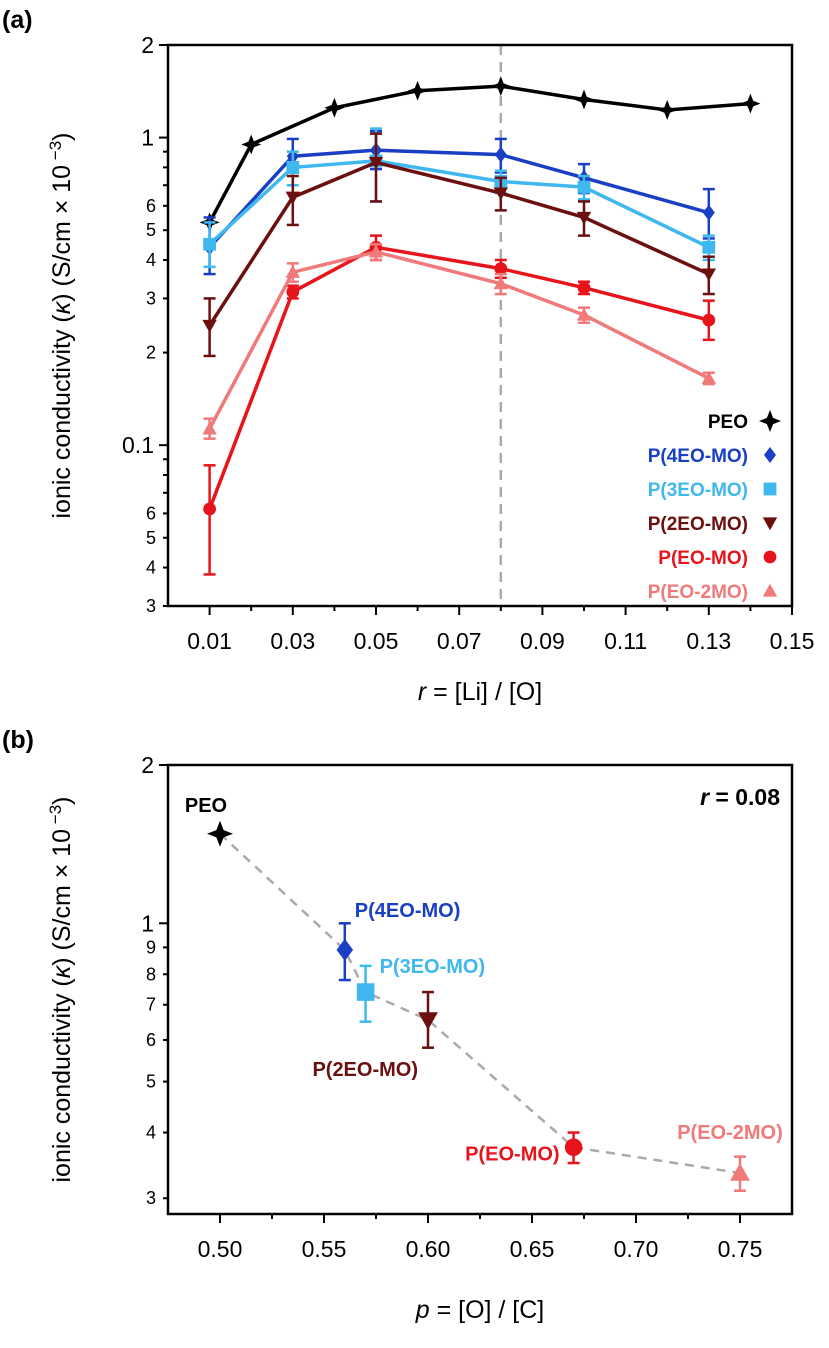 The width and height of the screenshot is (829, 1348). I want to click on x-axis-title: p = [O] / [C], so click(480, 1310).